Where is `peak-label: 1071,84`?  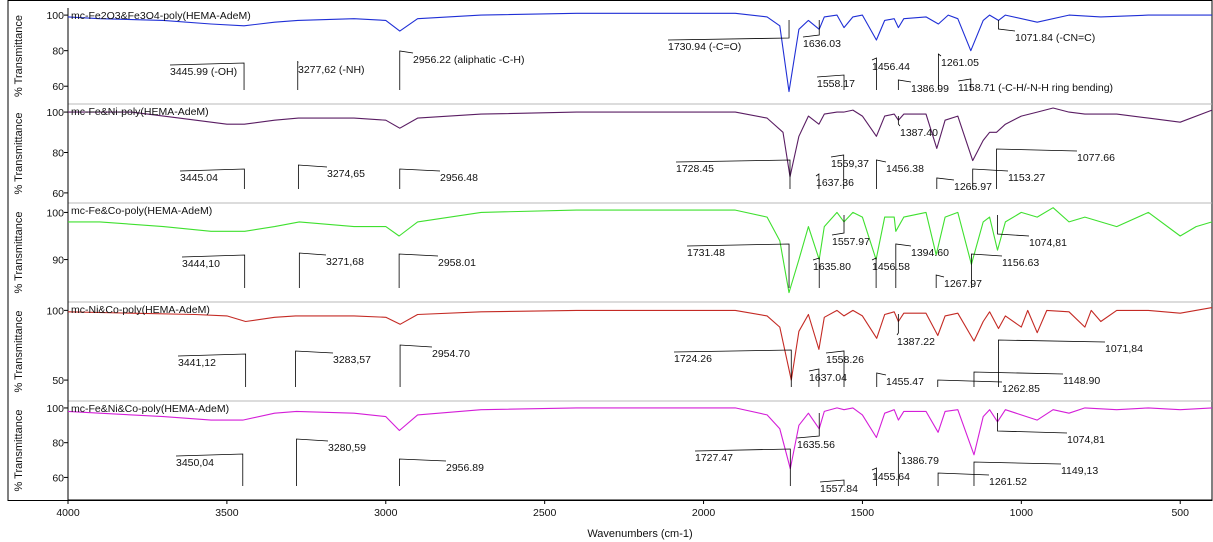 peak-label: 1071,84 is located at coordinates (1124, 349).